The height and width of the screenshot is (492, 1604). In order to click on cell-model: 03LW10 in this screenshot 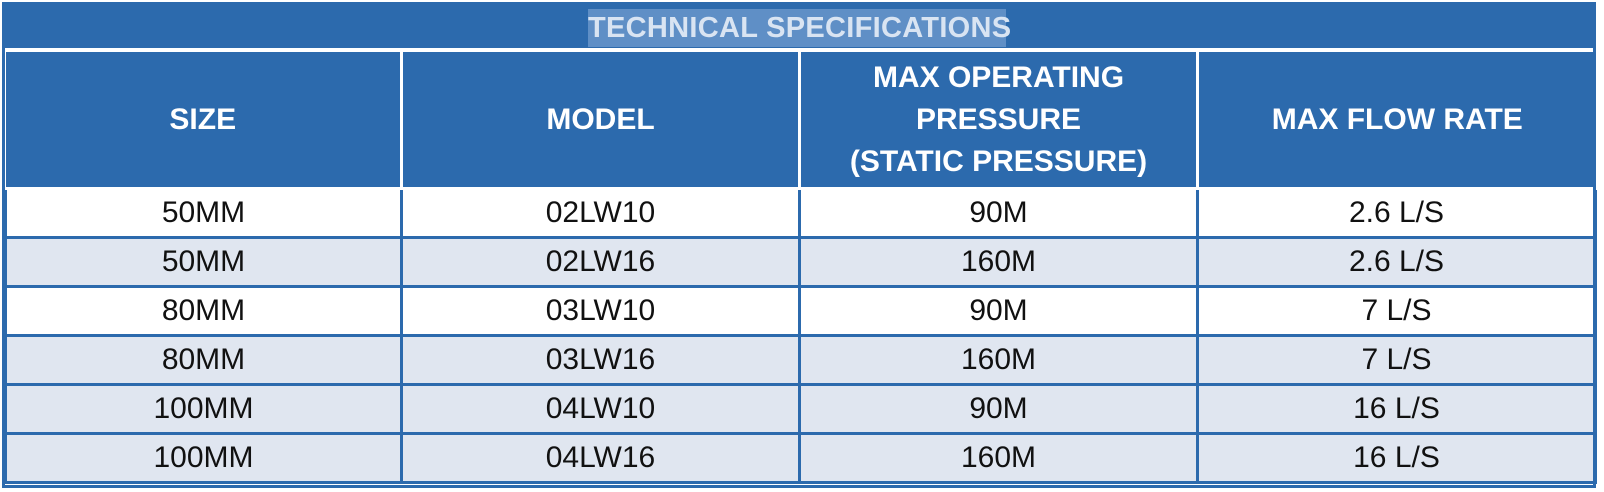, I will do `click(600, 311)`.